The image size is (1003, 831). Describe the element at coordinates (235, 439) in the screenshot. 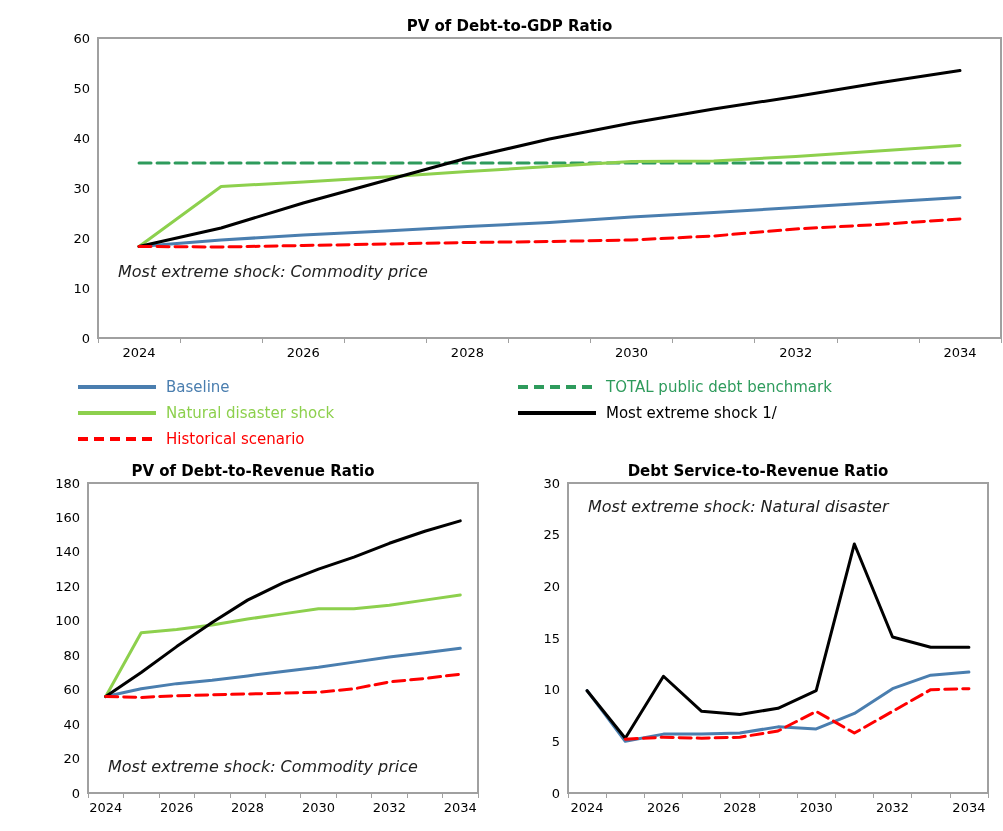

I see `text: Historical scenario` at that location.